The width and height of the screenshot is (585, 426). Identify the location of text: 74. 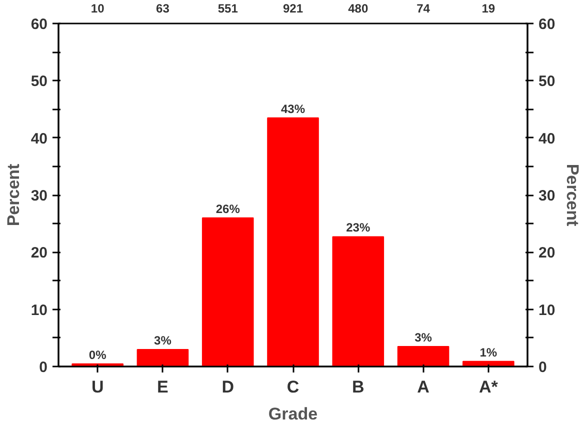
(423, 9).